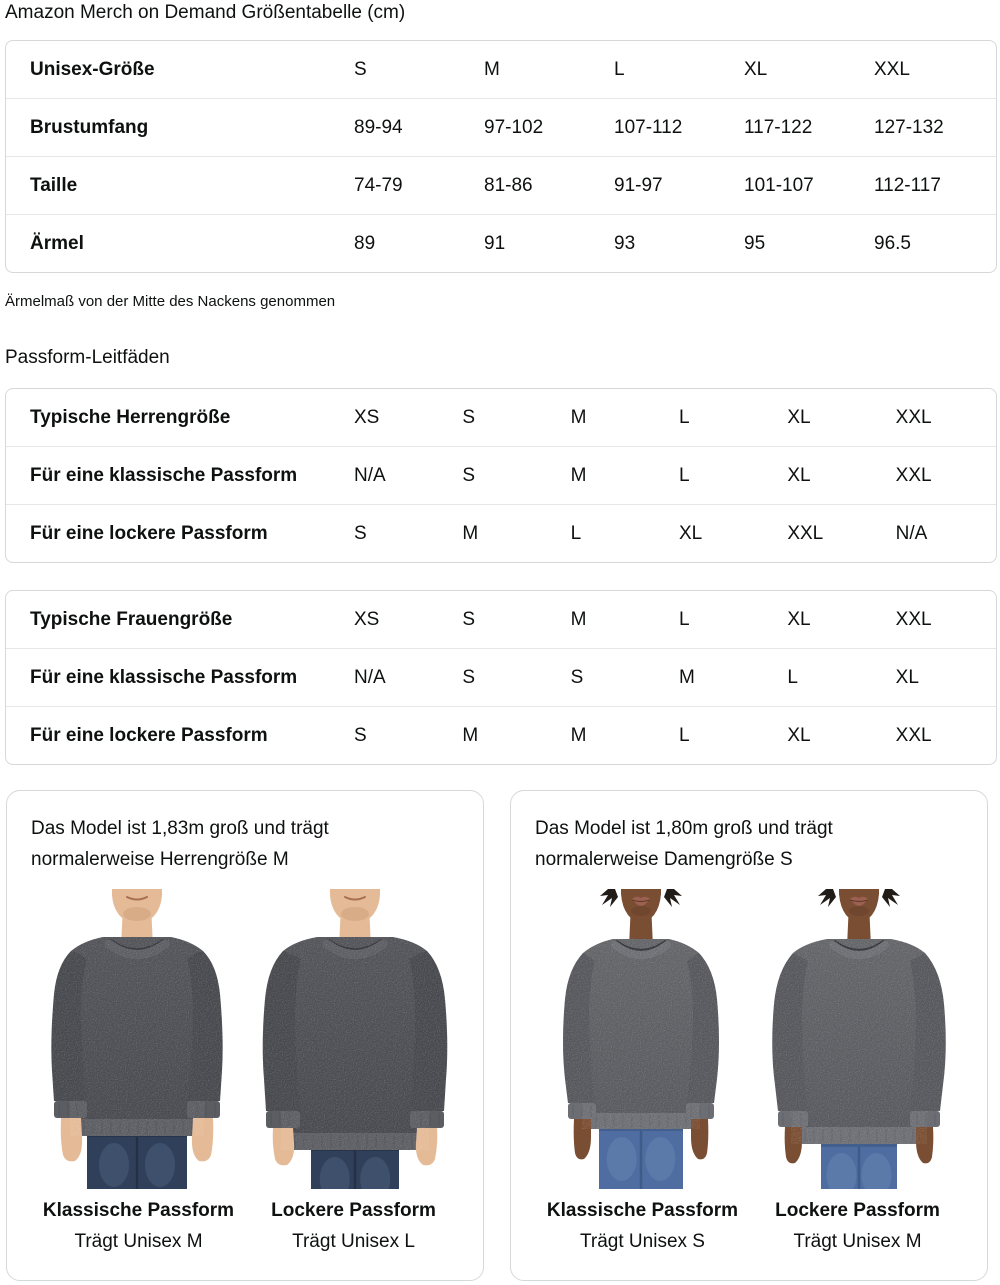 This screenshot has height=1285, width=1000. What do you see at coordinates (353, 1226) in the screenshot?
I see `caption-man-loose: Lockere Passform Trägt Unisex L` at bounding box center [353, 1226].